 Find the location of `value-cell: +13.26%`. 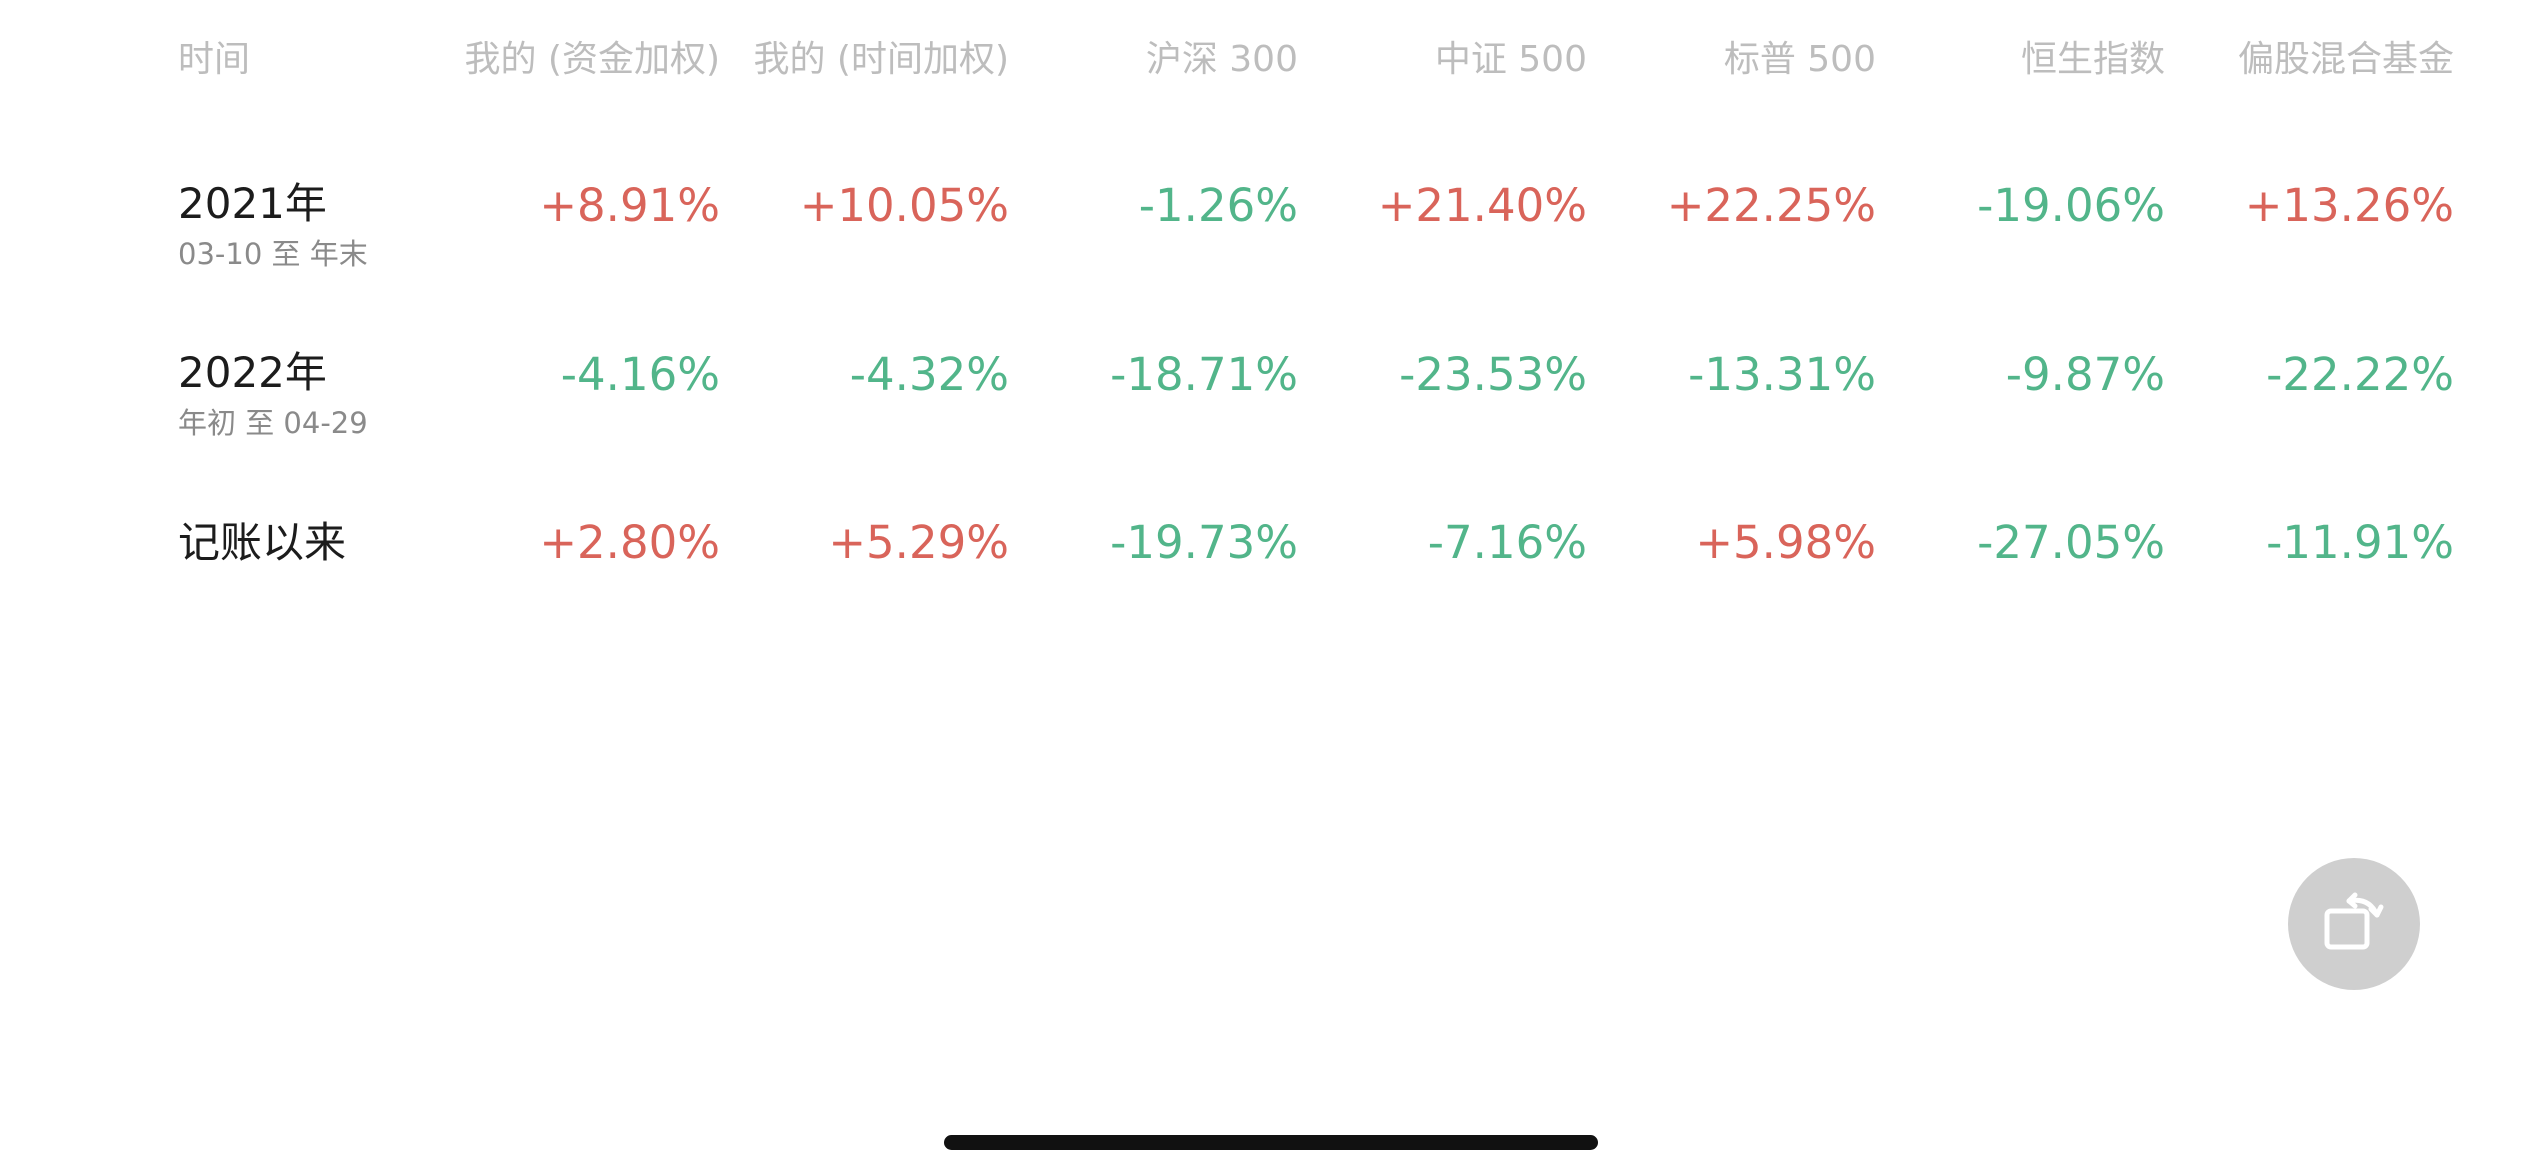

value-cell: +13.26% is located at coordinates (2349, 205).